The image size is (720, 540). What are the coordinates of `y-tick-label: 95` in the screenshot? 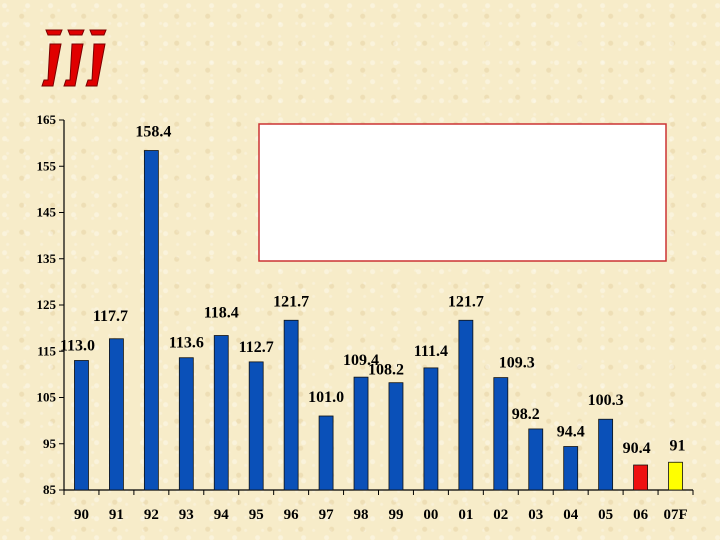 It's located at (50, 443).